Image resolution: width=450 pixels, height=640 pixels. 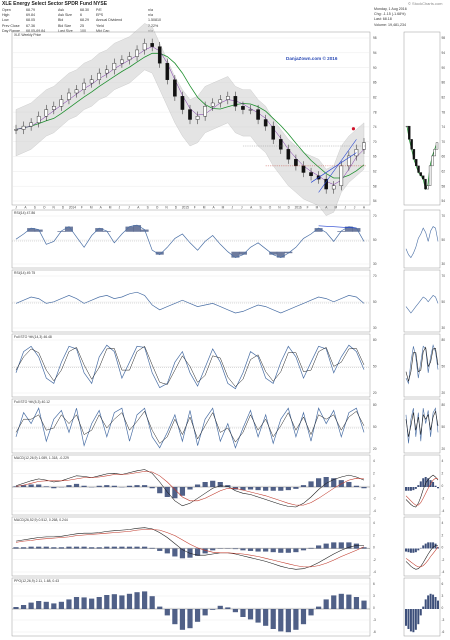 I want to click on y-tick-label: -3, so click(x=374, y=620).